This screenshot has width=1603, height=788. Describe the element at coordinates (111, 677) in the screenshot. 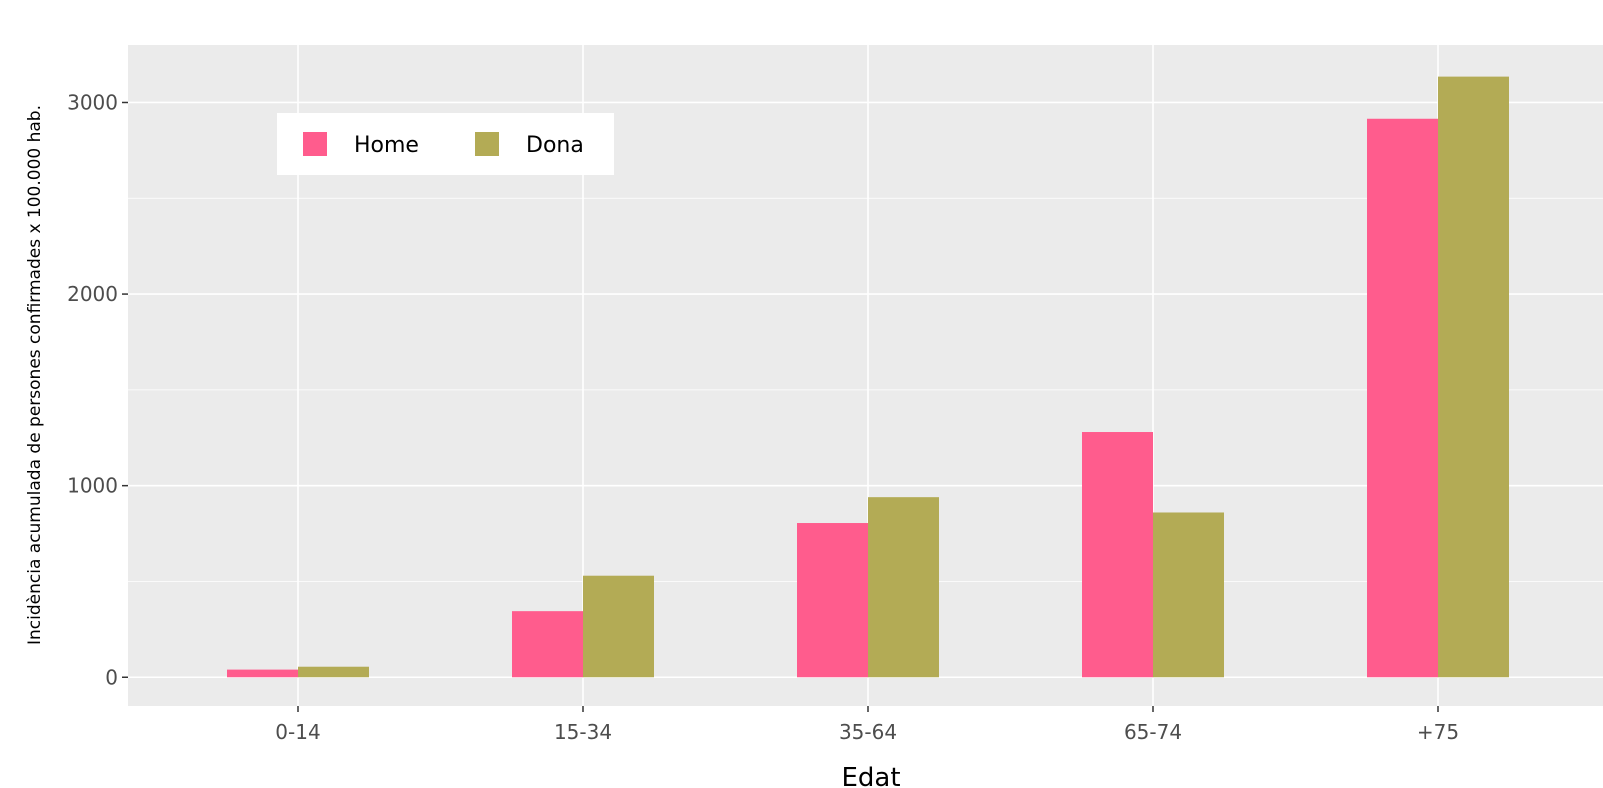

I see `y-tick-label: 0` at that location.